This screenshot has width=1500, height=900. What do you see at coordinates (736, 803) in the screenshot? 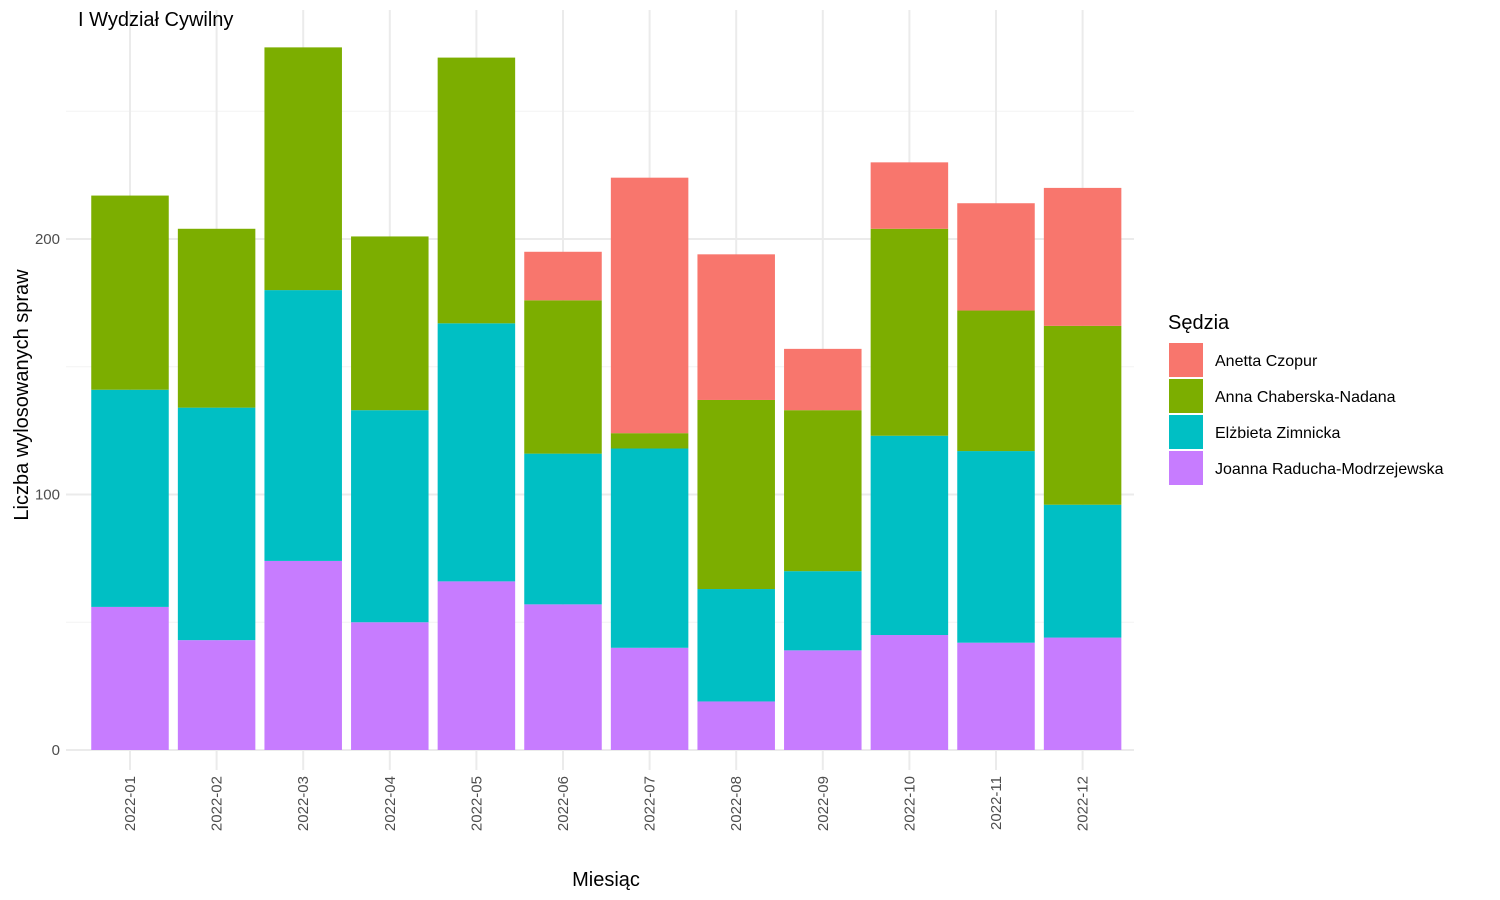
I see `x-tick-label: 2022-08` at bounding box center [736, 803].